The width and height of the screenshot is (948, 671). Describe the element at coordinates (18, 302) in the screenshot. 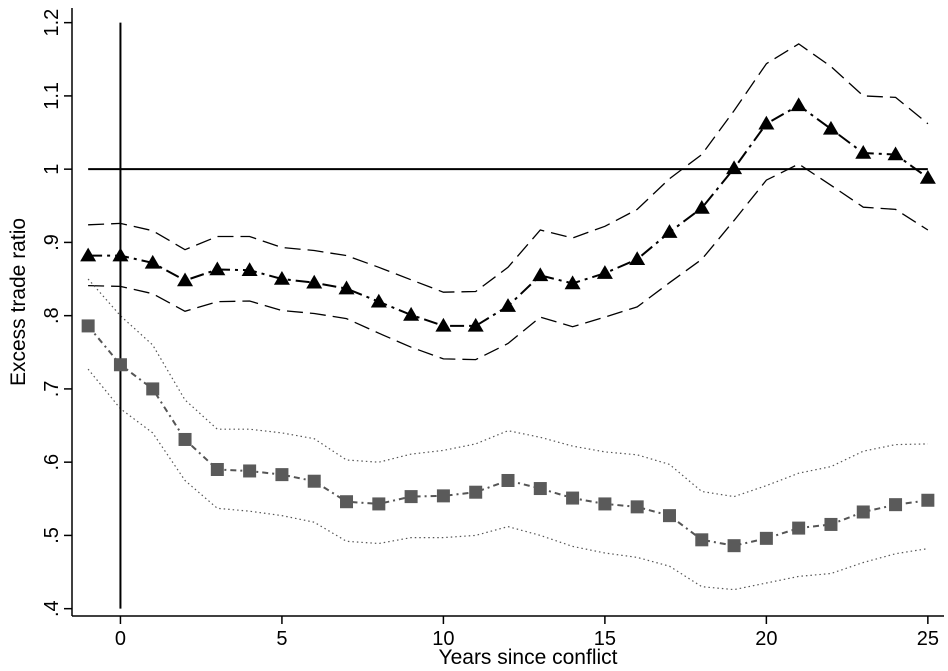

I see `y-axis-title: Excess trade ratio` at that location.